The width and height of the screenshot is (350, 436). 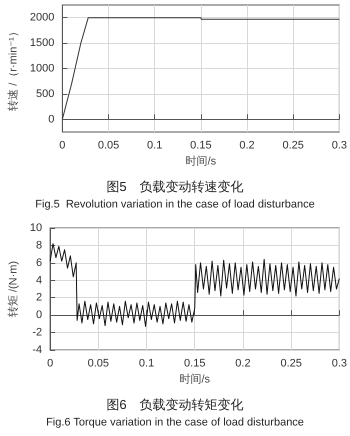 I want to click on text: 图6 负载变动转矩变化, so click(x=175, y=404).